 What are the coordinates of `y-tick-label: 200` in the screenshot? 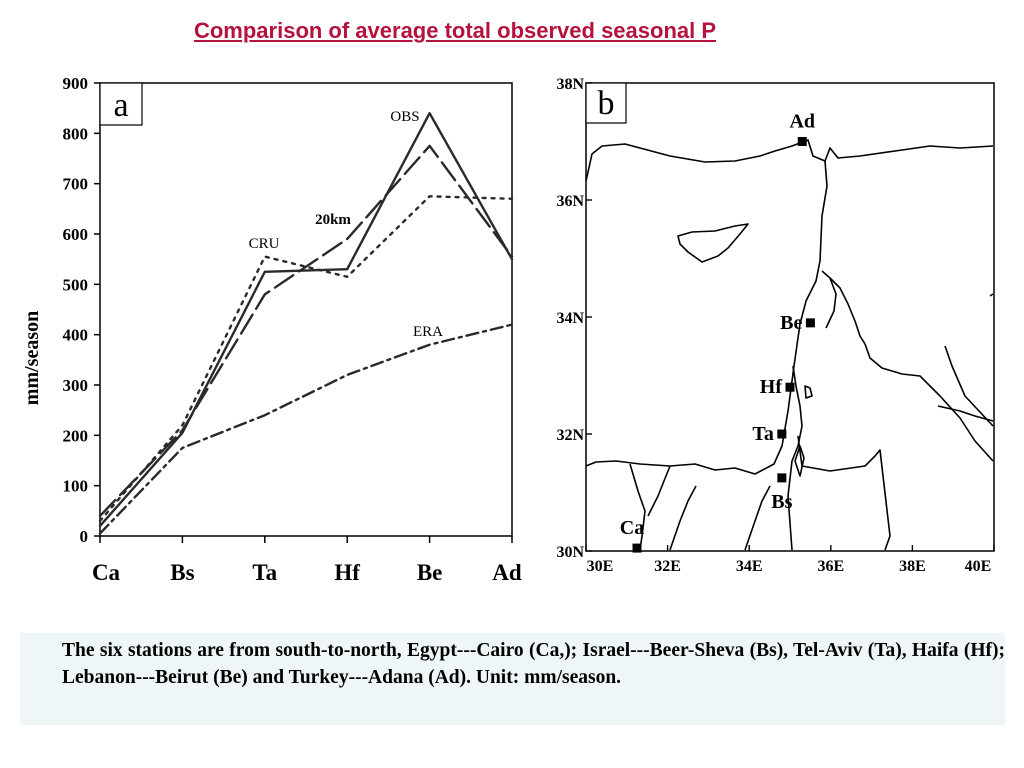 It's located at (76, 435).